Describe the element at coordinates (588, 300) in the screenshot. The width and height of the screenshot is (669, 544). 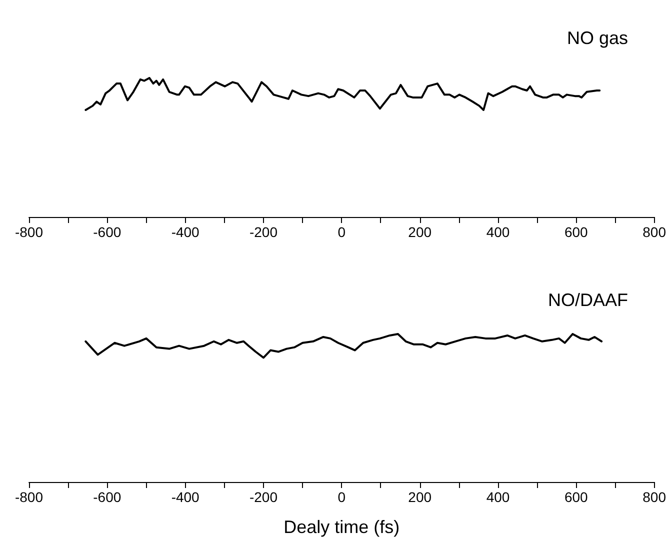
I see `chart-title: NO/DAAF` at that location.